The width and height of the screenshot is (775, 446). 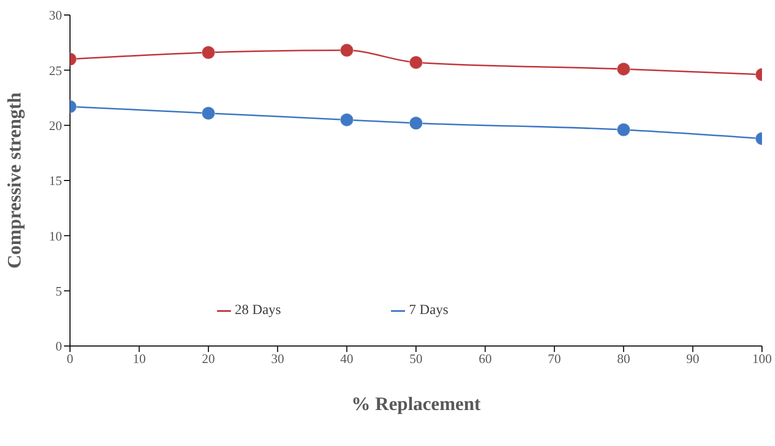 What do you see at coordinates (623, 358) in the screenshot?
I see `x-tick-label: 80` at bounding box center [623, 358].